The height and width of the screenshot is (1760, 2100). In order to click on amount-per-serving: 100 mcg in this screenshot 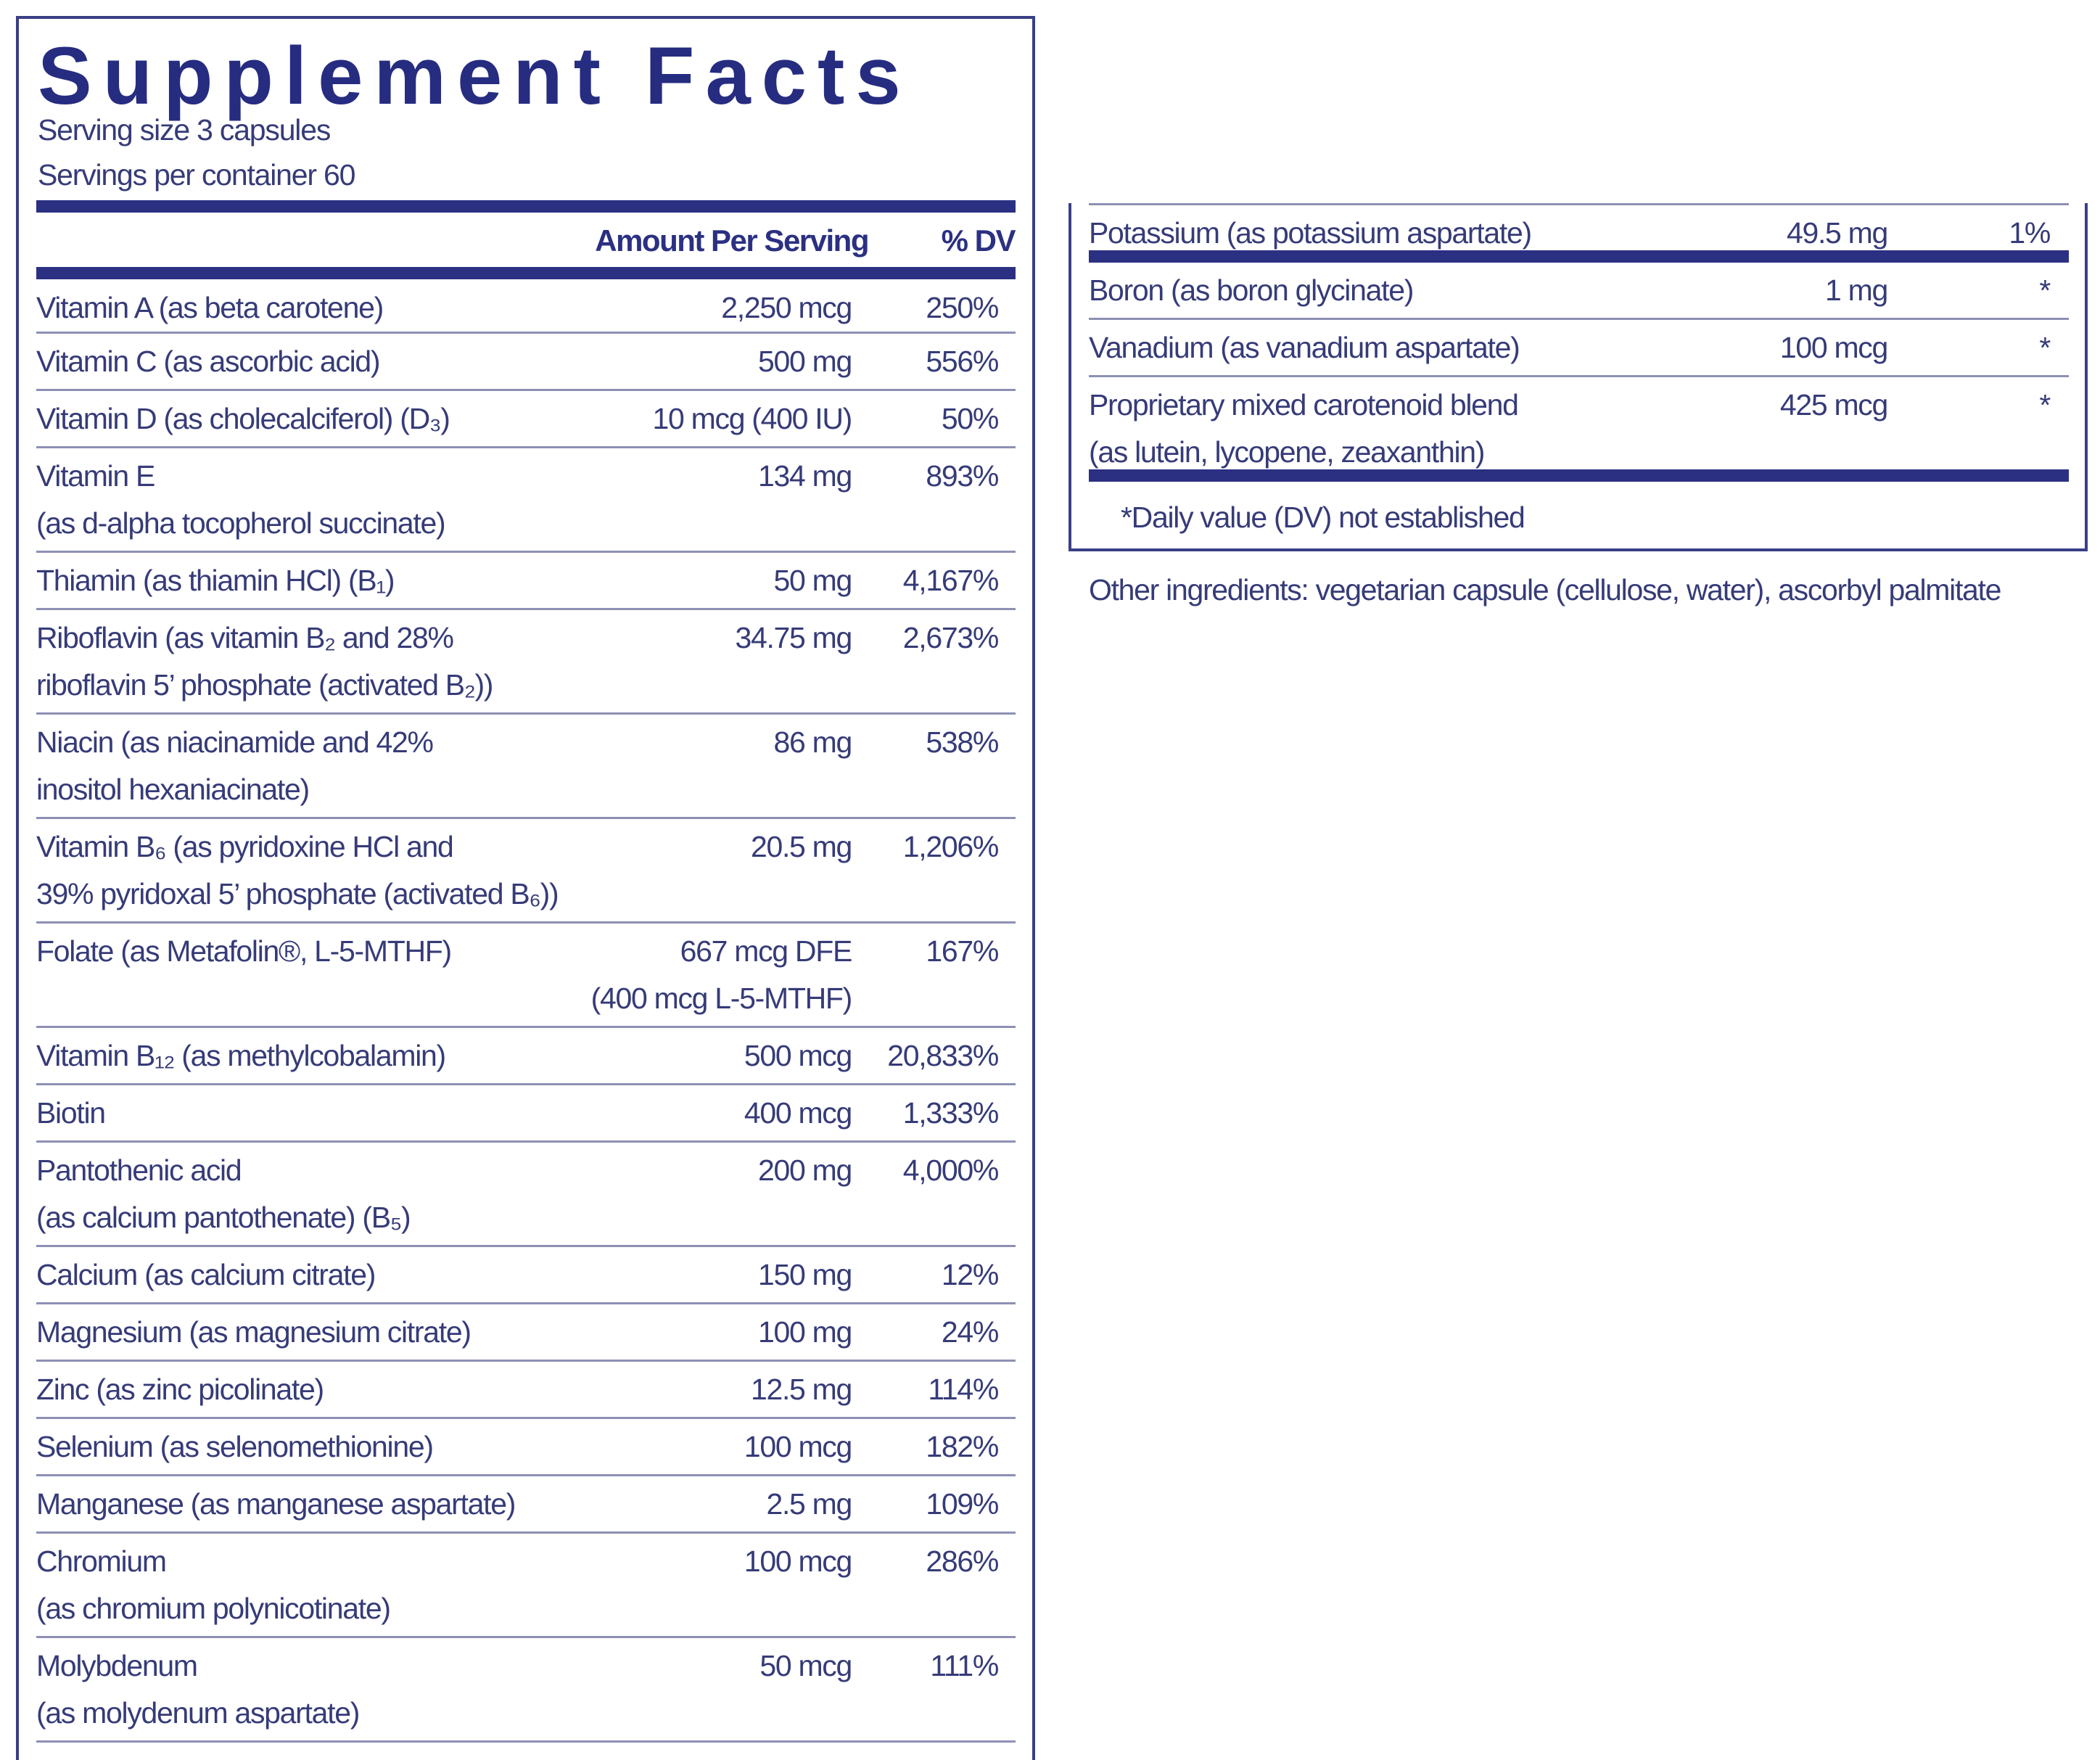, I will do `click(798, 1447)`.